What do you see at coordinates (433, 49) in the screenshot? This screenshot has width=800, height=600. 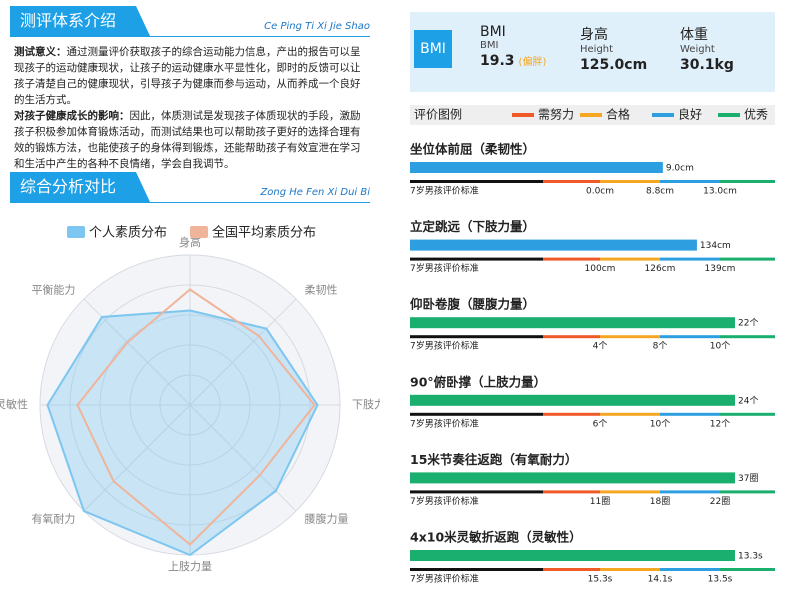 I see `bmi-badge: BMI` at bounding box center [433, 49].